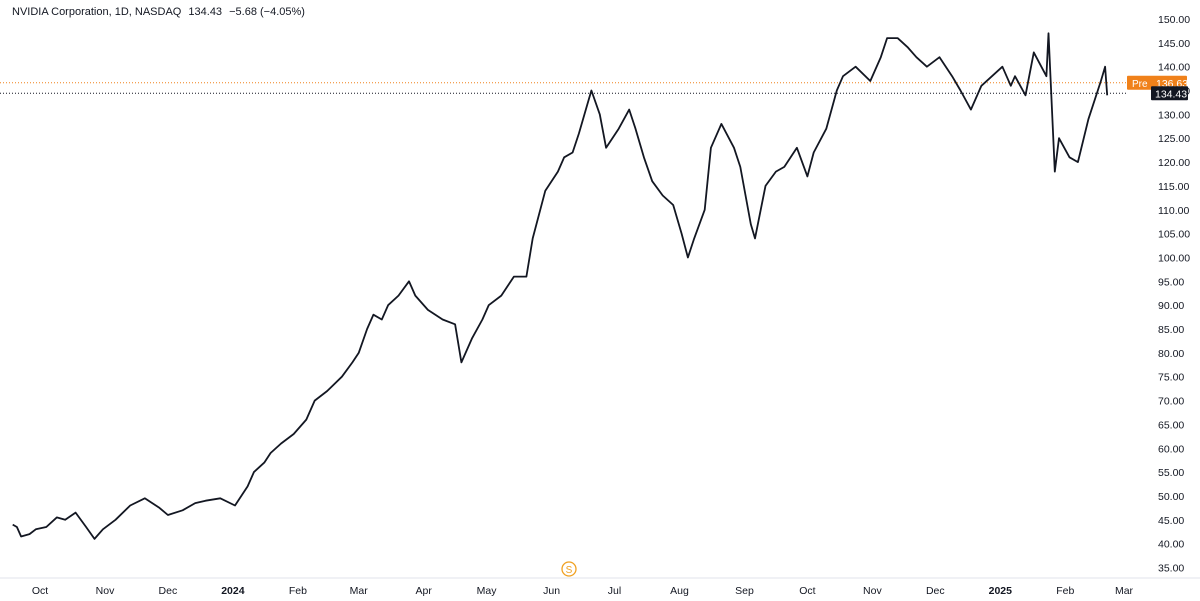 Image resolution: width=1200 pixels, height=601 pixels. Describe the element at coordinates (1174, 115) in the screenshot. I see `y-tick-label: 130.00` at that location.